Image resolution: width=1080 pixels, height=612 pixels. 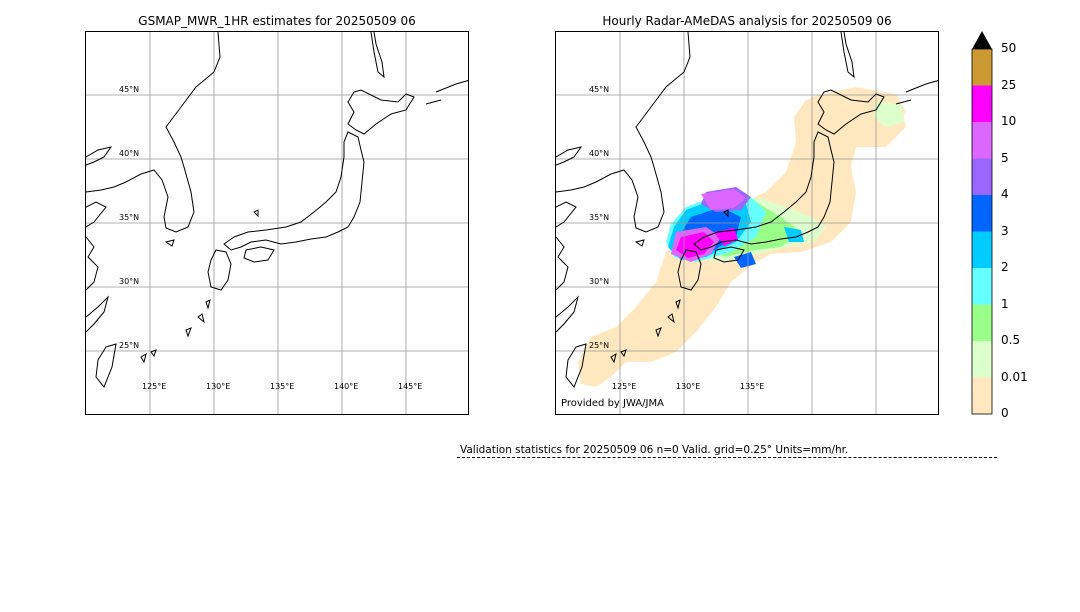 I want to click on left-lat-label: 25°N, so click(x=129, y=345).